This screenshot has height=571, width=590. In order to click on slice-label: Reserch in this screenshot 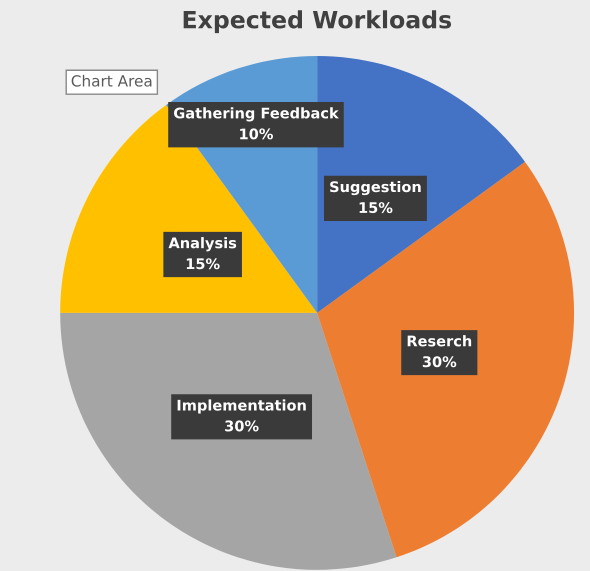, I will do `click(440, 340)`.